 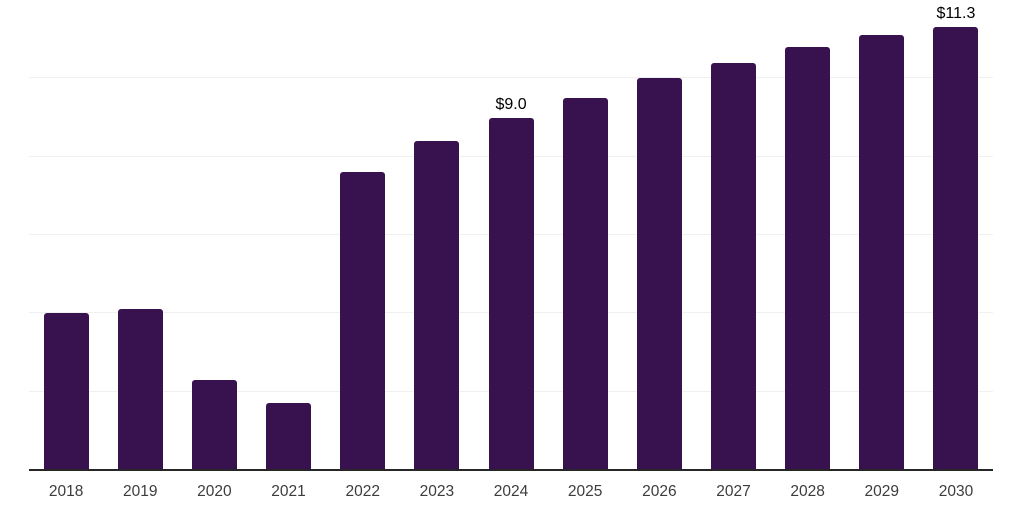 What do you see at coordinates (140, 491) in the screenshot?
I see `x-tick-label-2019: 2019` at bounding box center [140, 491].